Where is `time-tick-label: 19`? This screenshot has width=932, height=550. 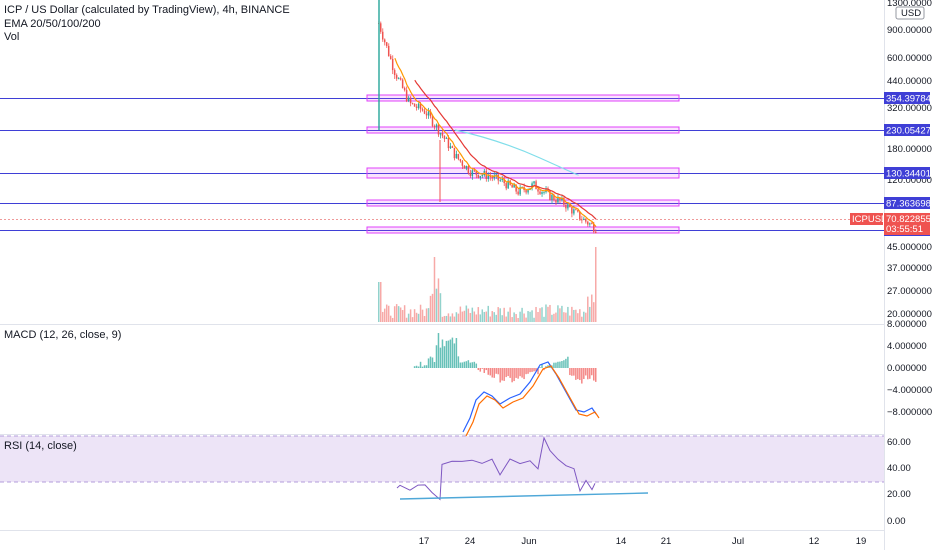 time-tick-label: 19 is located at coordinates (861, 541).